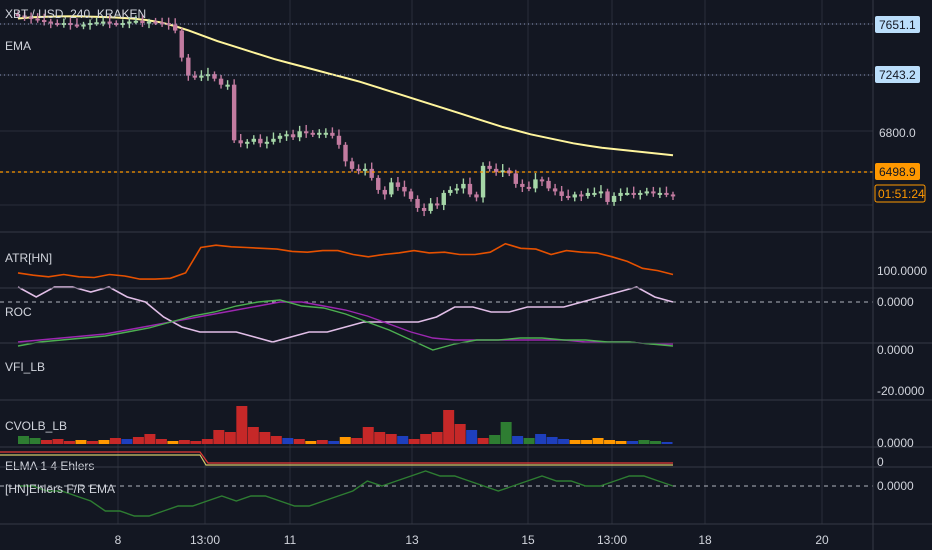  Describe the element at coordinates (339, 425) in the screenshot. I see `cvol-pane: CVOLB_LB` at that location.